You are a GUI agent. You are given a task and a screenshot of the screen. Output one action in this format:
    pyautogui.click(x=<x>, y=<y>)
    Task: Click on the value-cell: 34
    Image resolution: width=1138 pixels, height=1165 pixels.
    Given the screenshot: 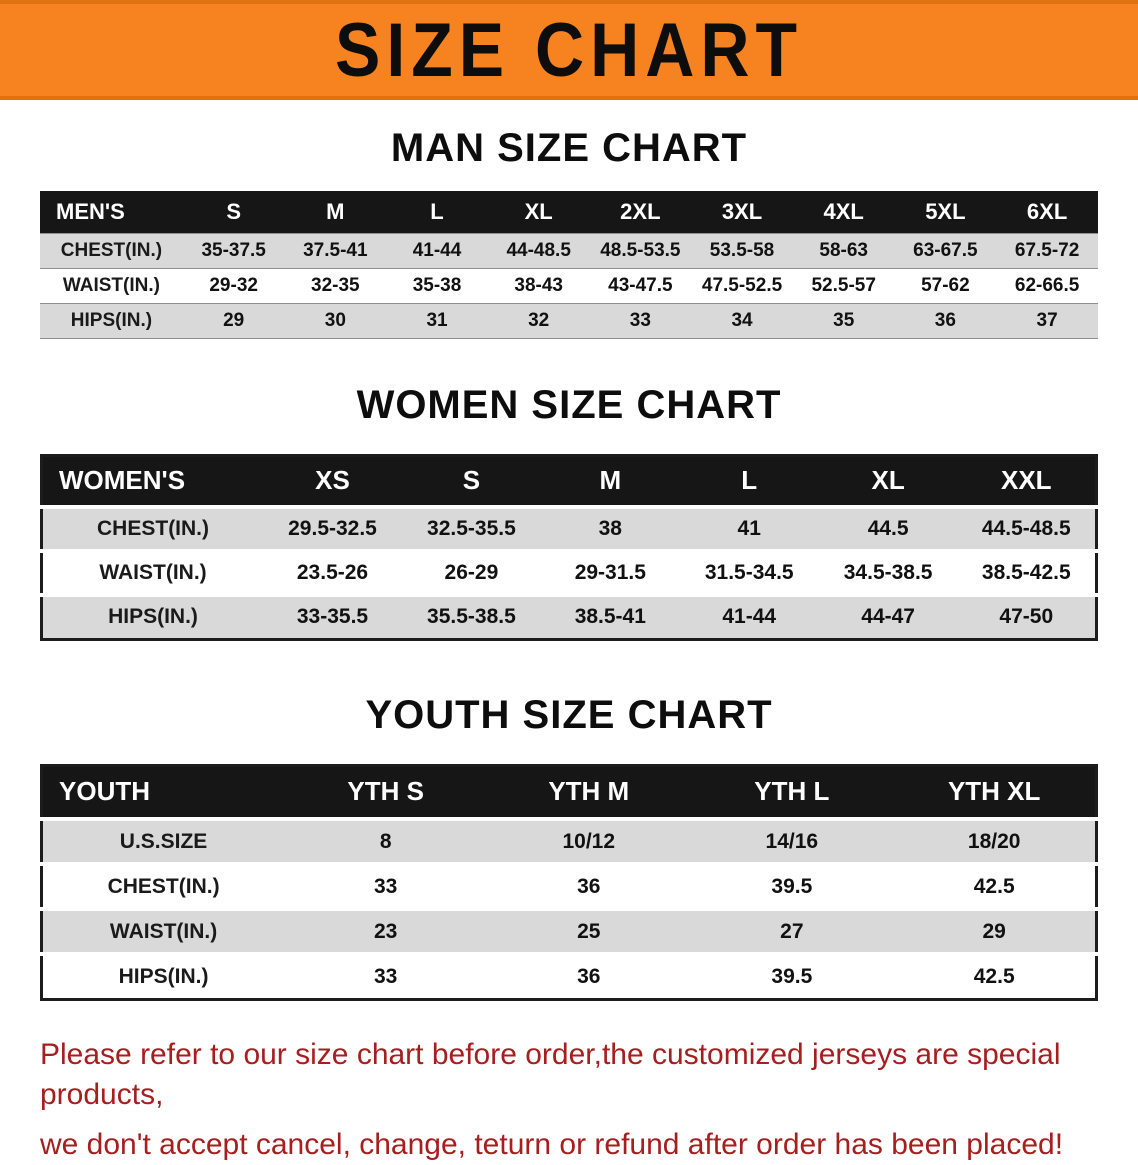 What is the action you would take?
    pyautogui.click(x=742, y=320)
    